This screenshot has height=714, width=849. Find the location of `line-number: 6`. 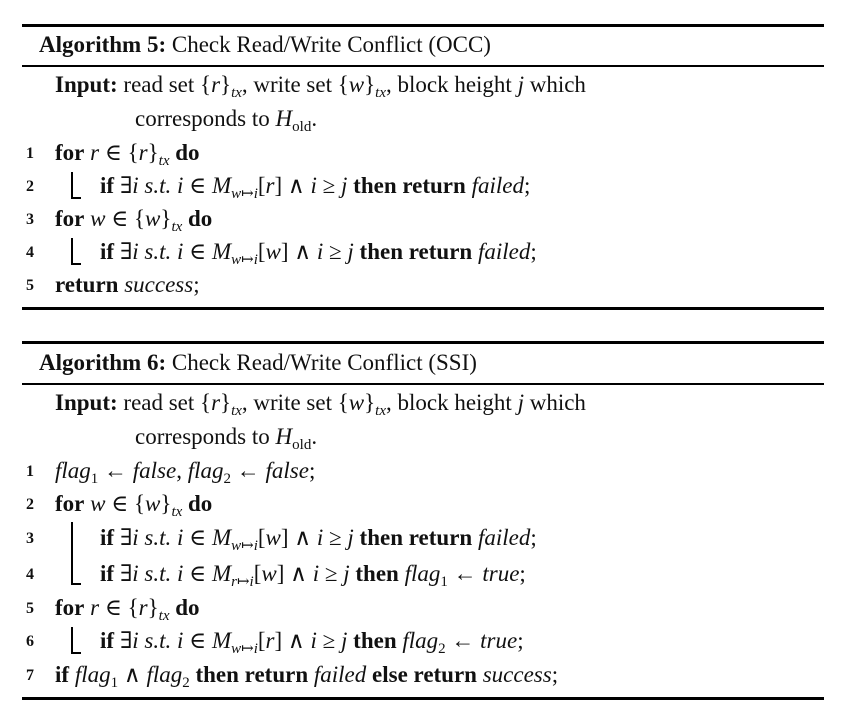

line-number: 6 is located at coordinates (30, 641).